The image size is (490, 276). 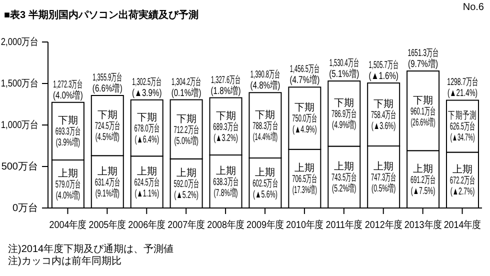 What do you see at coordinates (68, 184) in the screenshot?
I see `data-label: 上期 579.0万台 (4.0%増)` at bounding box center [68, 184].